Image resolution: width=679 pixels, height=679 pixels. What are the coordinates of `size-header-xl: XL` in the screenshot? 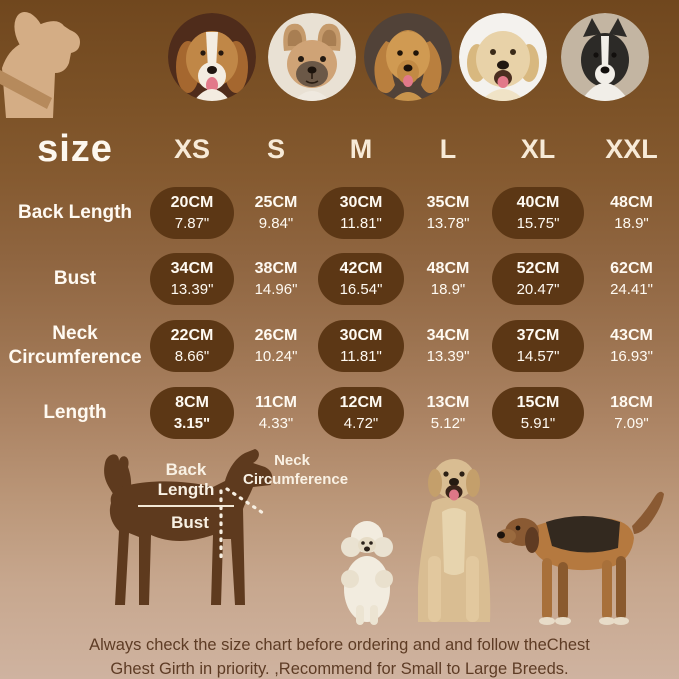 It's located at (538, 148).